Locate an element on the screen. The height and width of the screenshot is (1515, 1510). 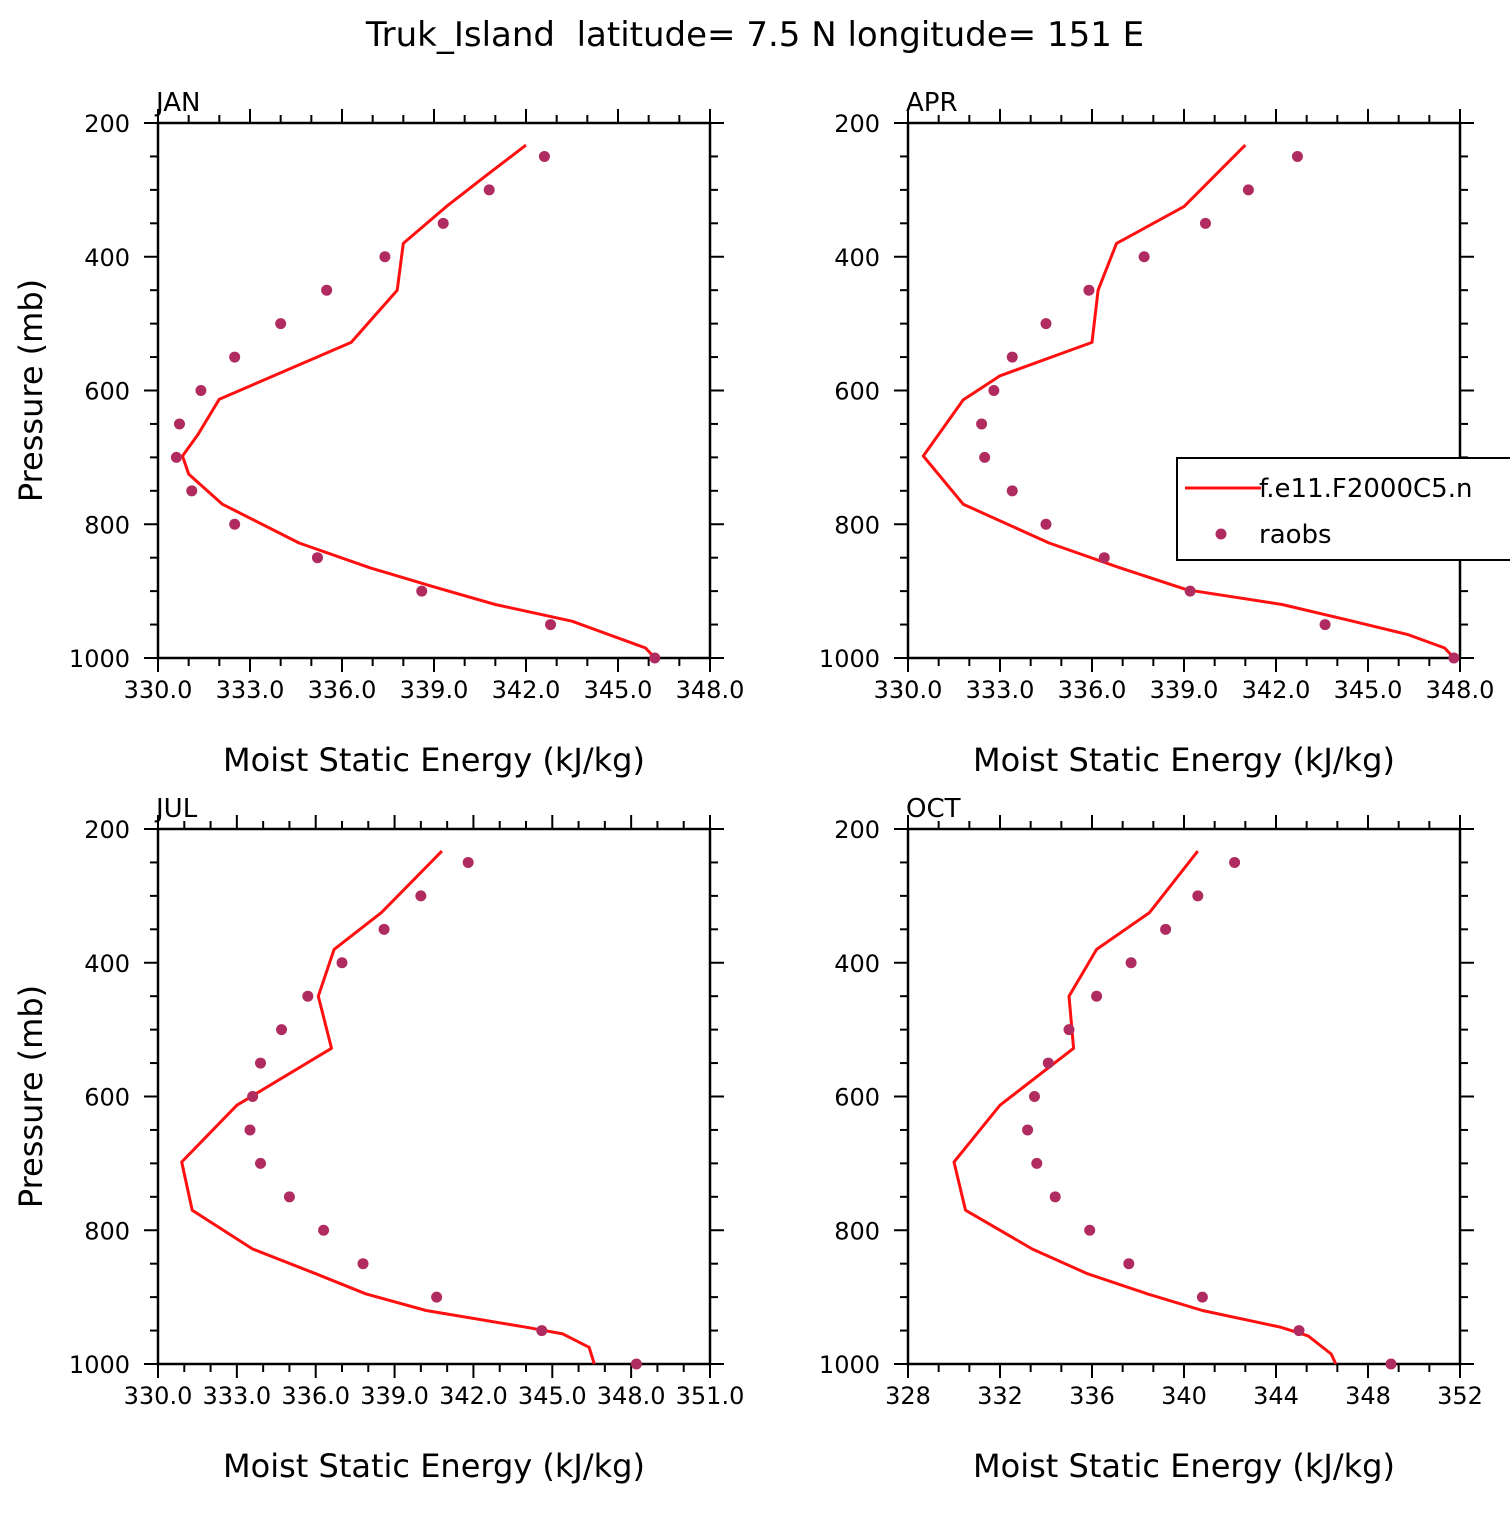
panel-title: APR is located at coordinates (932, 103).